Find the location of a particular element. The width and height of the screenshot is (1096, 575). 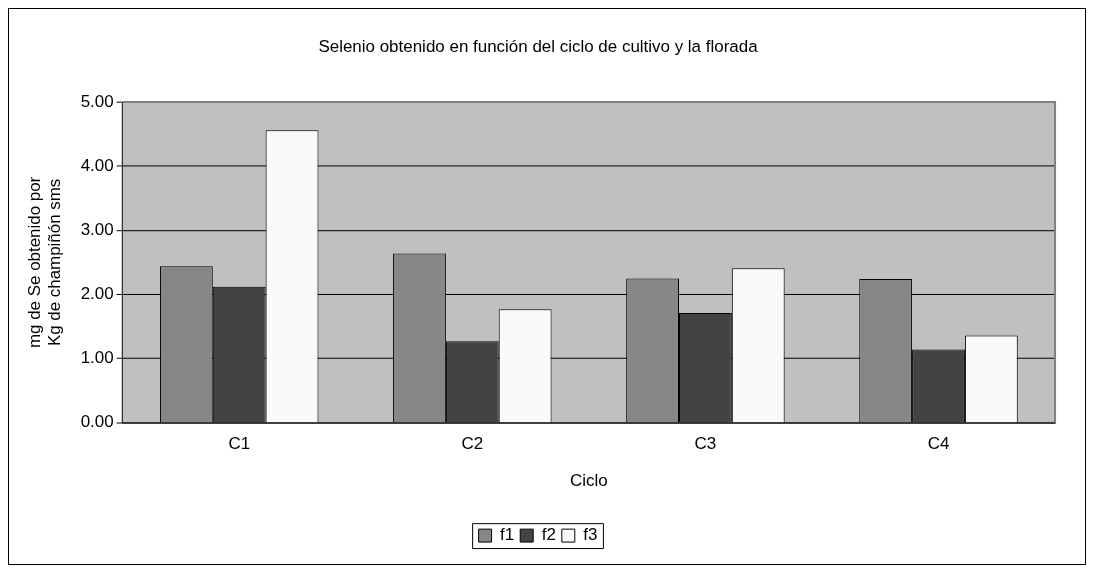

legend-label: f3 is located at coordinates (590, 535).